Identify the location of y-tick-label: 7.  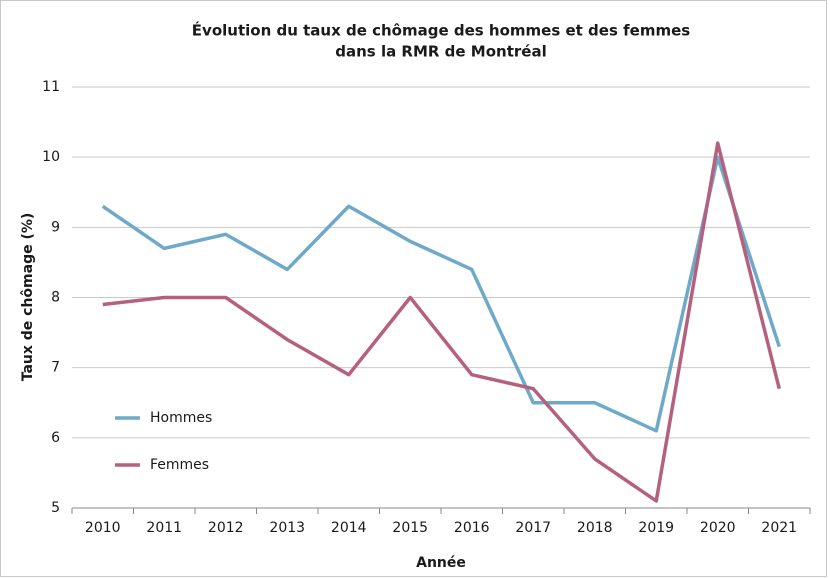
(55, 368).